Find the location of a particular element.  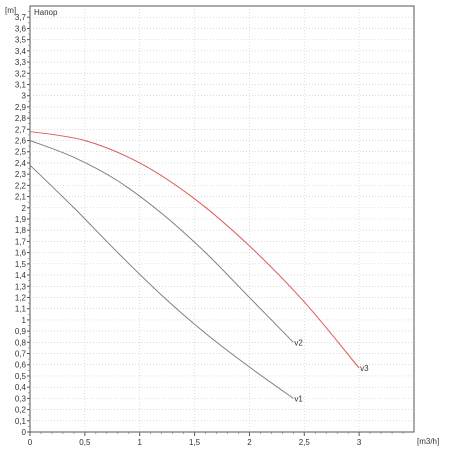

y-tick-label: 0,7 is located at coordinates (21, 354).